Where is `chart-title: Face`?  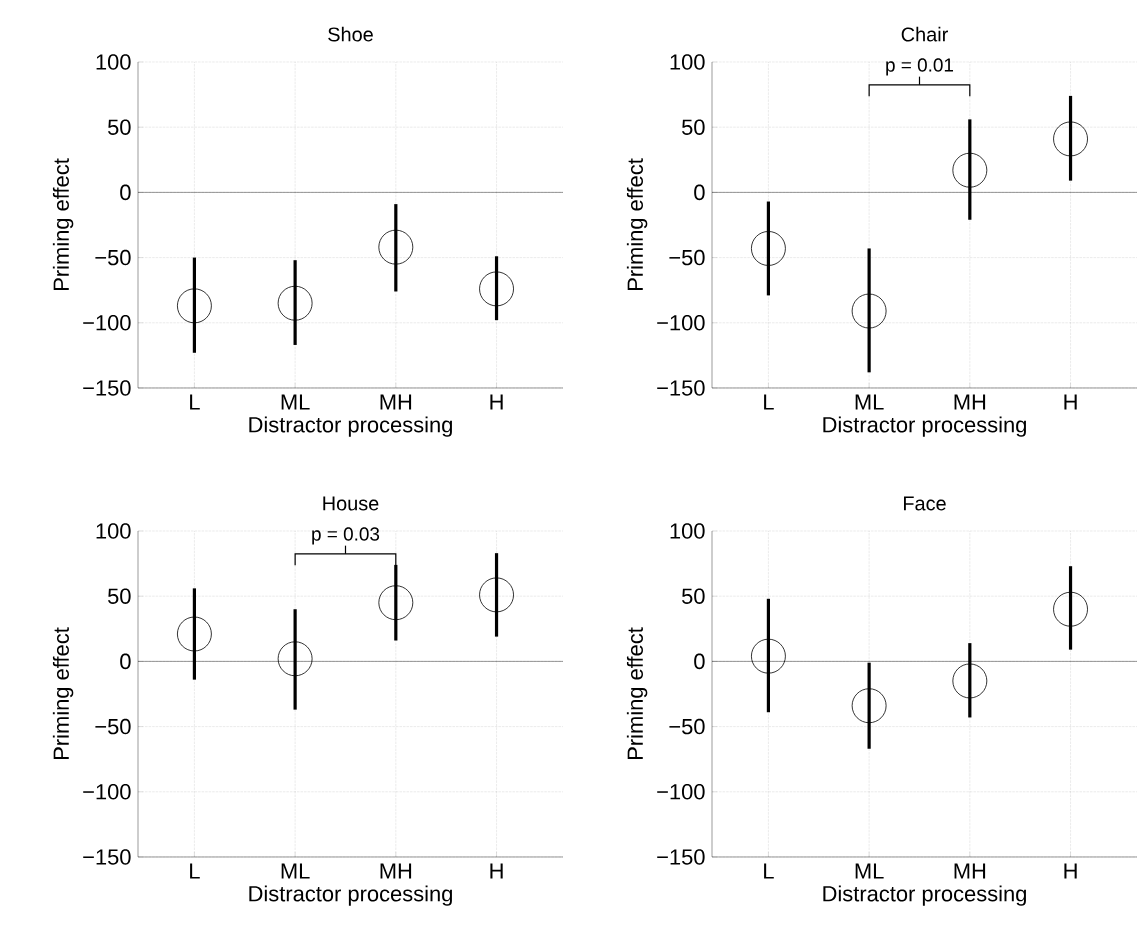
chart-title: Face is located at coordinates (925, 503).